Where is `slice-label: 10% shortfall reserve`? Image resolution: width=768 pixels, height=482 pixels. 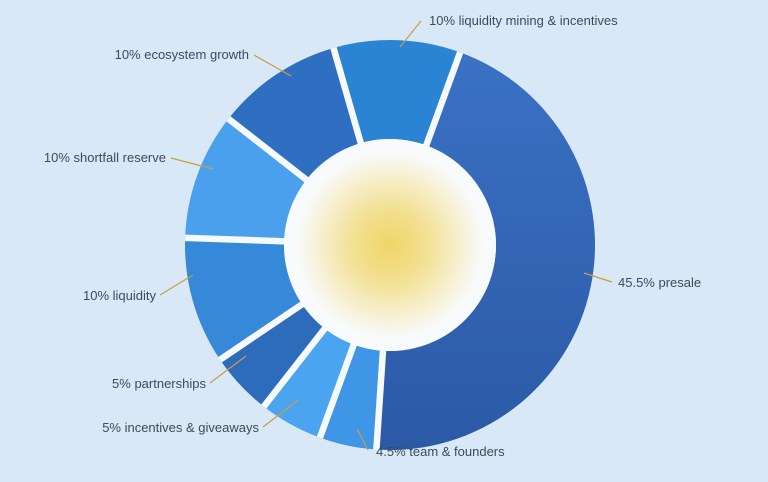
slice-label: 10% shortfall reserve is located at coordinates (105, 157).